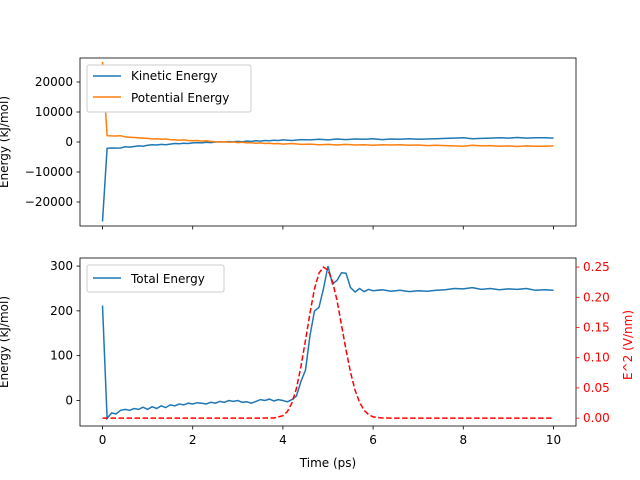 This screenshot has width=640, height=480. Describe the element at coordinates (628, 345) in the screenshot. I see `secondary-y-axis-label: E^2 (V/nm)` at that location.